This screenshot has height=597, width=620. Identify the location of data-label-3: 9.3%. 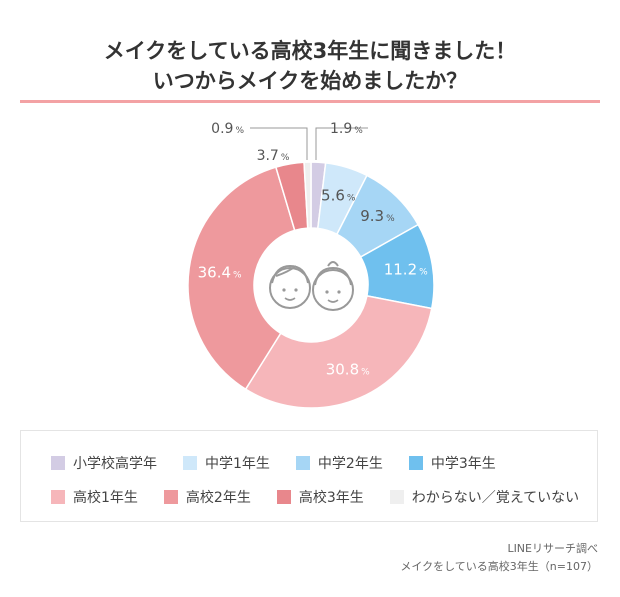
(377, 216).